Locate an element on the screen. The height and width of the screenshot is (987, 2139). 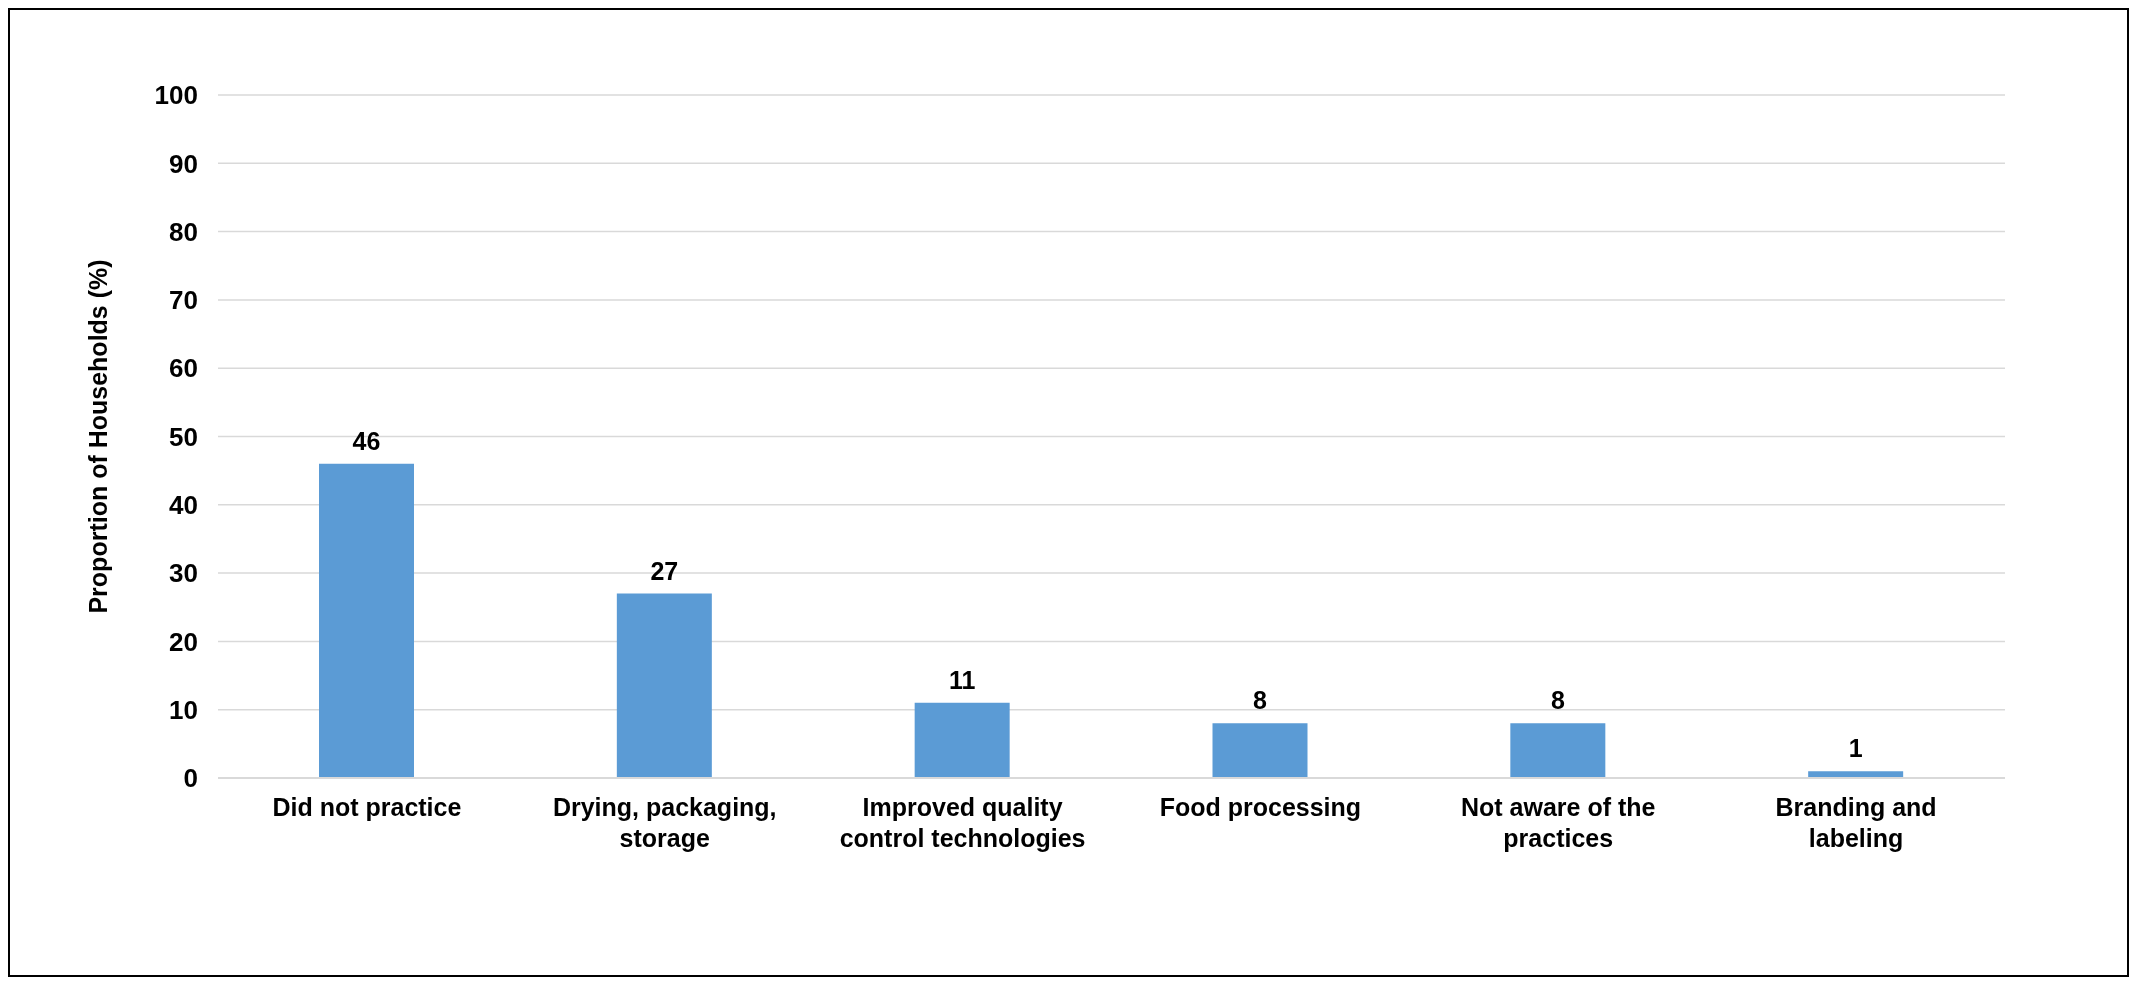
y-axis-title: Proportion of Households (%) is located at coordinates (97, 436).